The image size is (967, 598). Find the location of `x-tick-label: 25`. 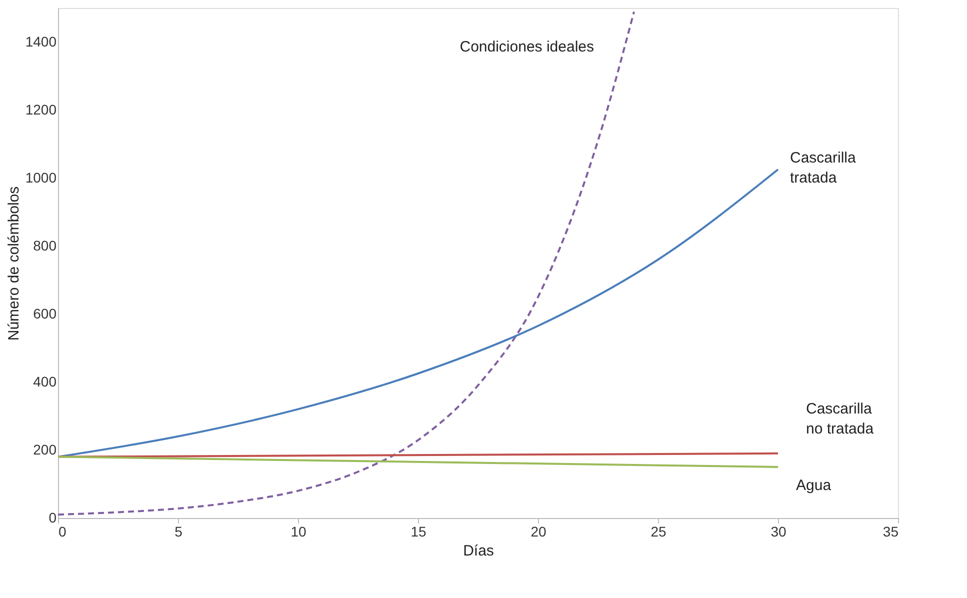

x-tick-label: 25 is located at coordinates (658, 532).